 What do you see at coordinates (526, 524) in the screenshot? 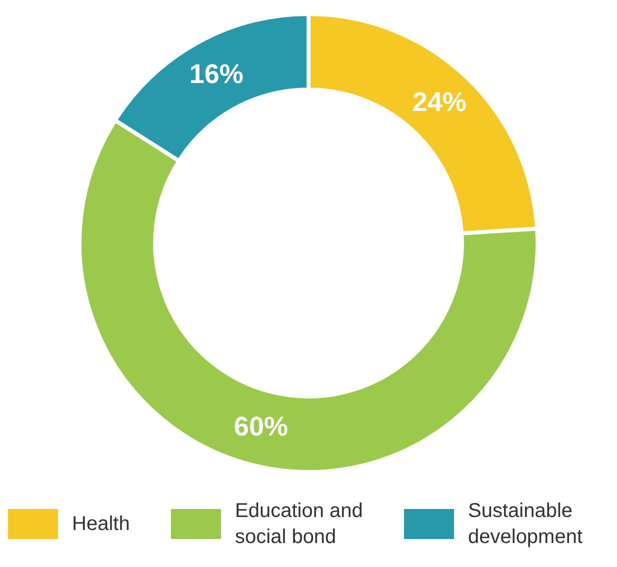
I see `legend-label: Sustainable development` at bounding box center [526, 524].